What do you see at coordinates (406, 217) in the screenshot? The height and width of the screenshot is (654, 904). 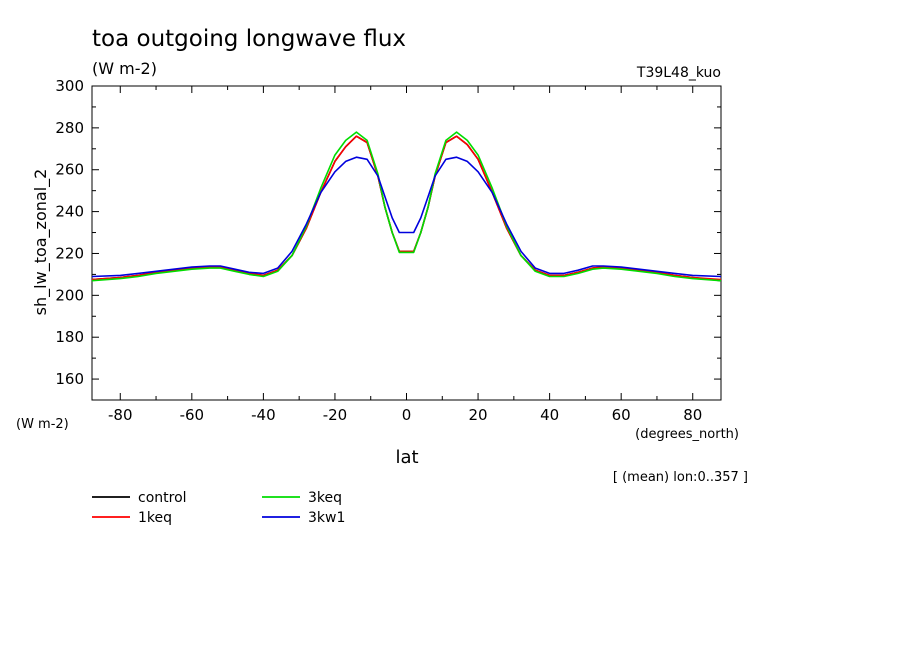 I see `series-line-3kw1` at bounding box center [406, 217].